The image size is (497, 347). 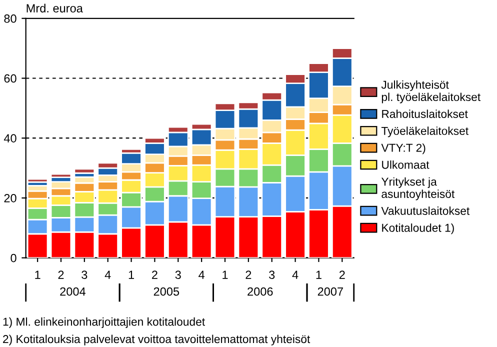 I want to click on legend-label: Rahoituslaitokset, so click(x=425, y=114).